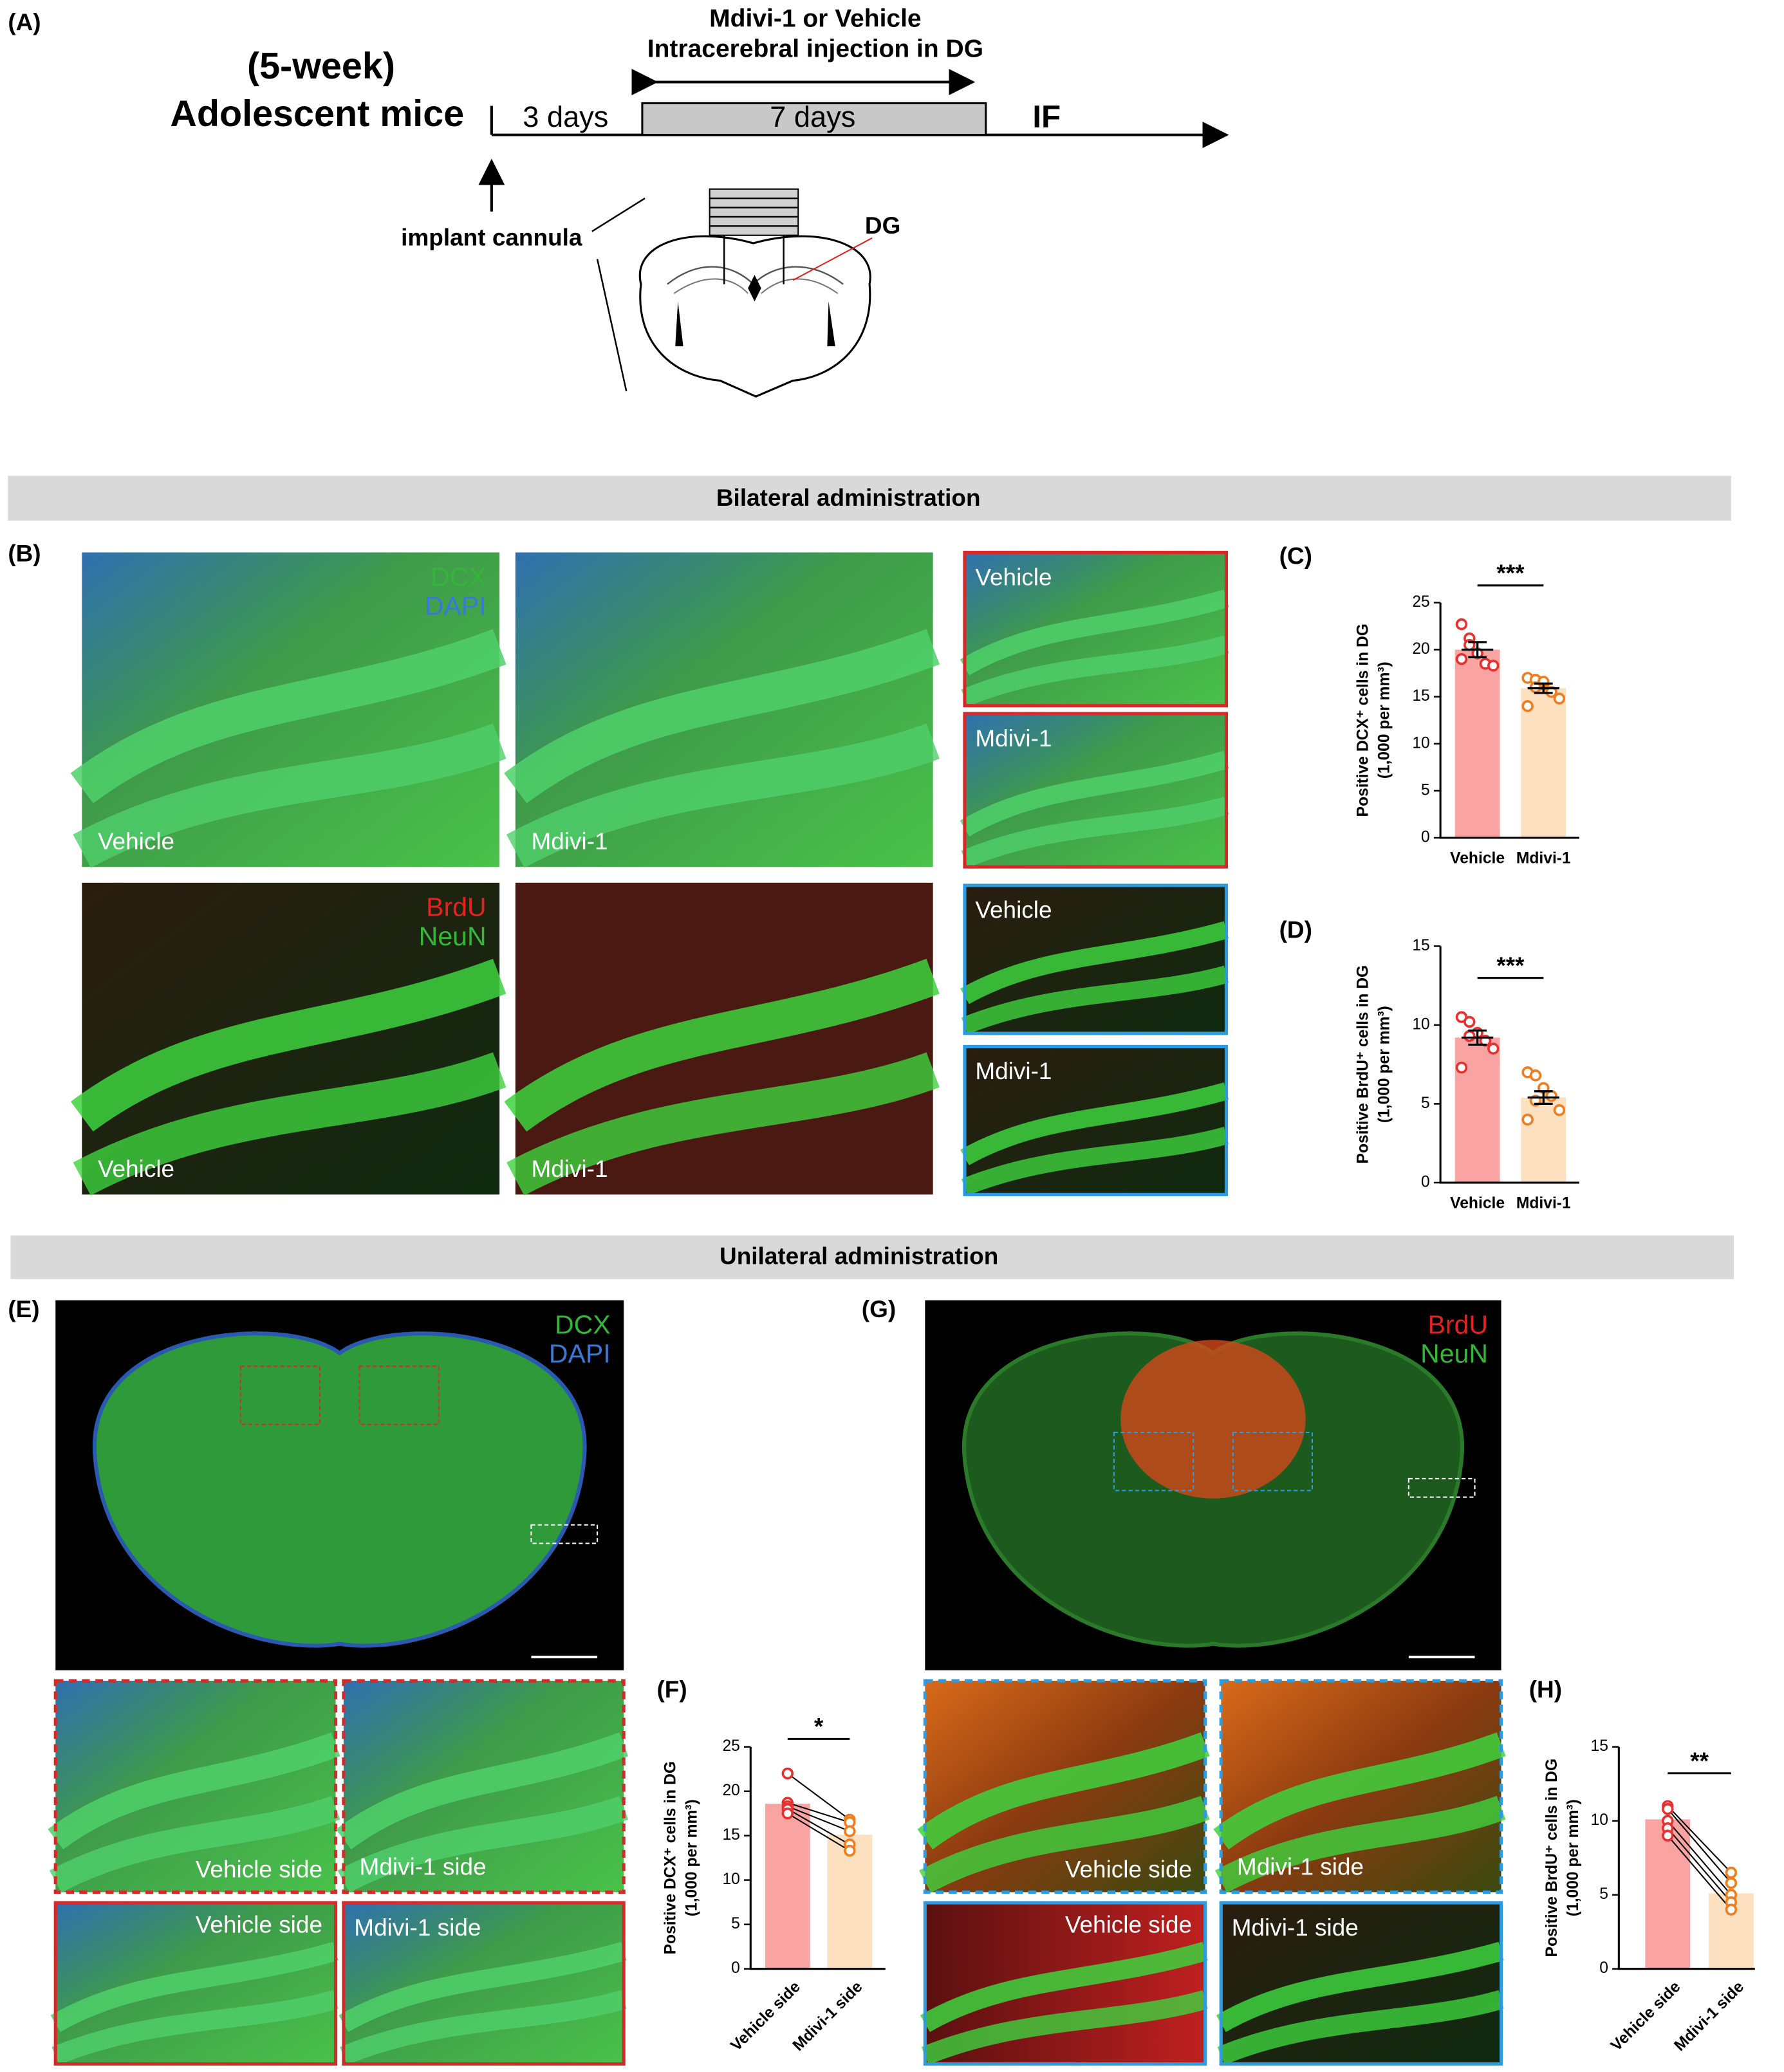 The width and height of the screenshot is (1784, 2072). Describe the element at coordinates (848, 498) in the screenshot. I see `section-title: Bilateral administration` at that location.